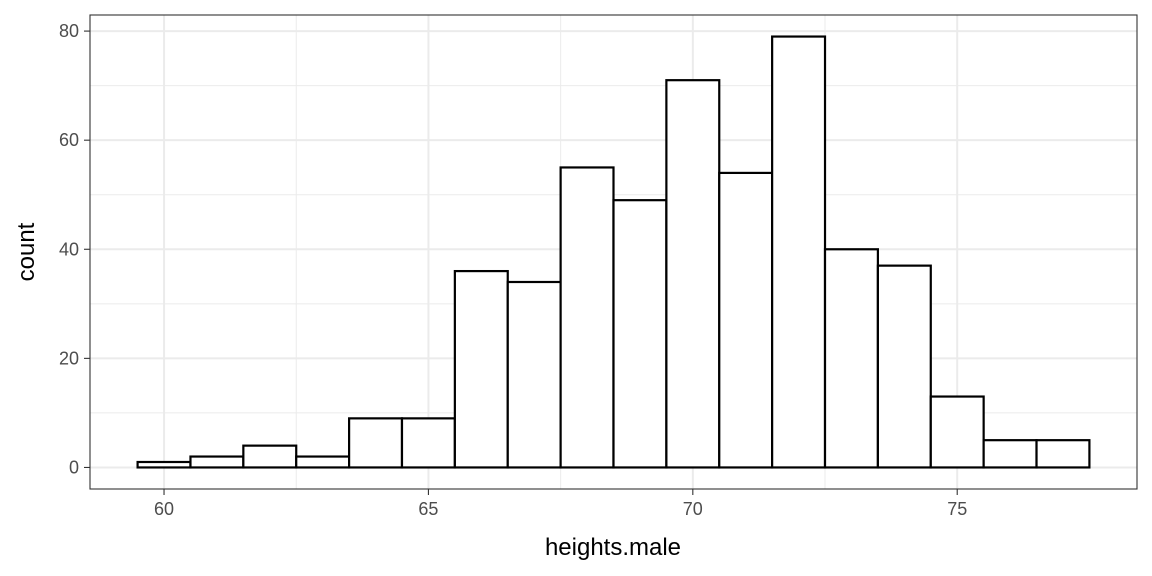 This screenshot has height=576, width=1152. What do you see at coordinates (613, 547) in the screenshot?
I see `x-axis-title: heights.male` at bounding box center [613, 547].